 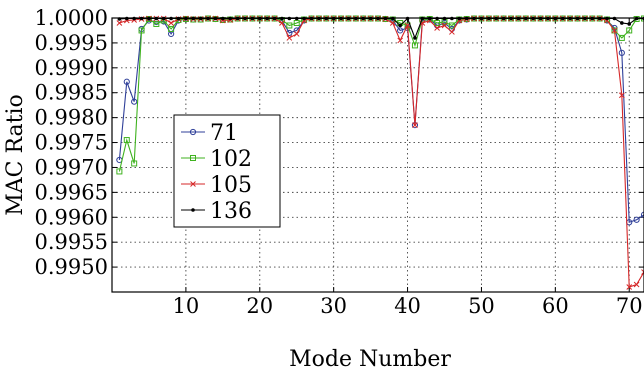 I want to click on legend-item-71: 71, so click(x=209, y=133).